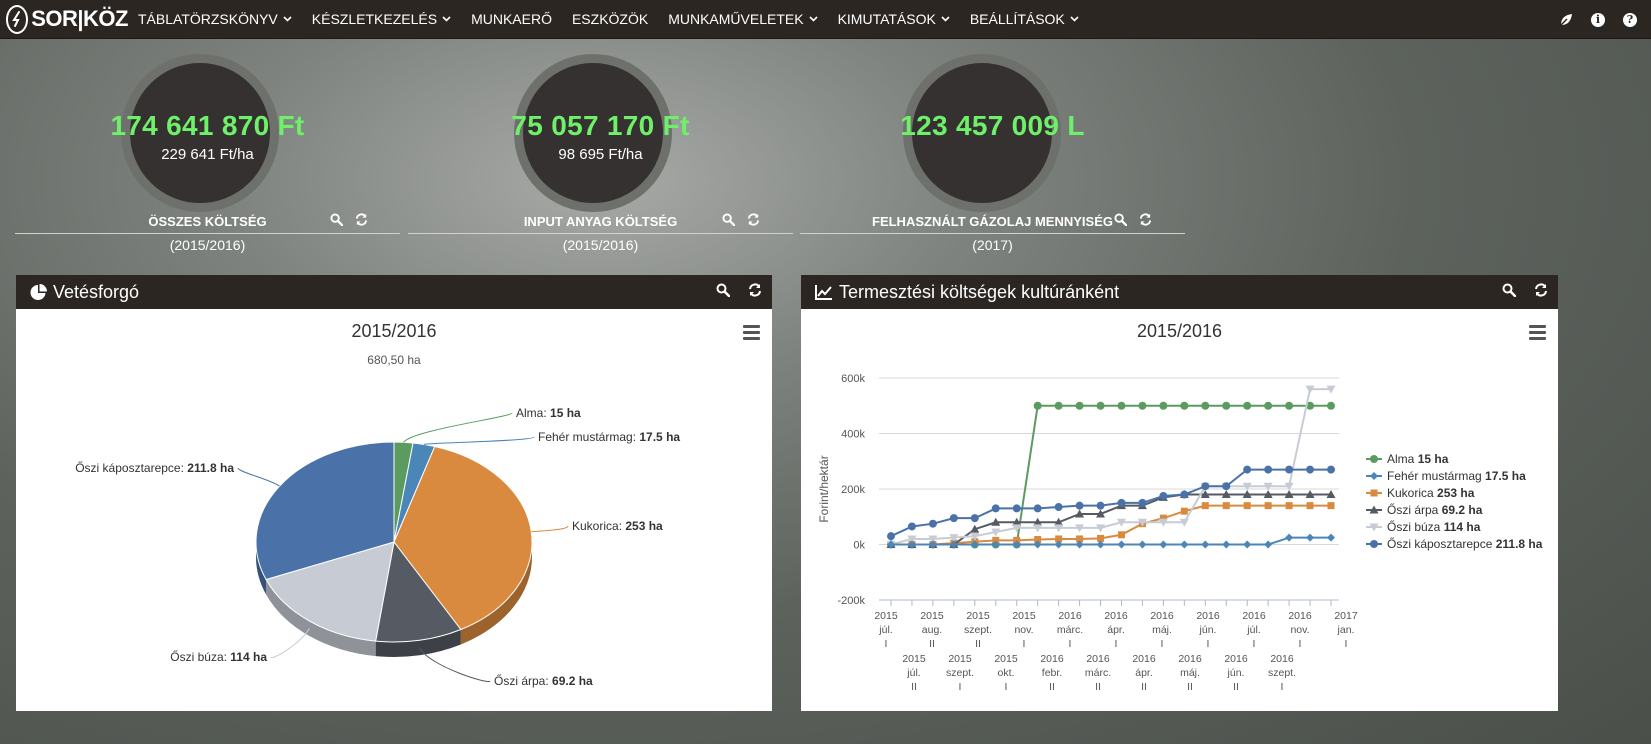 This screenshot has height=744, width=1651. Describe the element at coordinates (463, 538) in the screenshot. I see `pie-slice-kukorica` at that location.